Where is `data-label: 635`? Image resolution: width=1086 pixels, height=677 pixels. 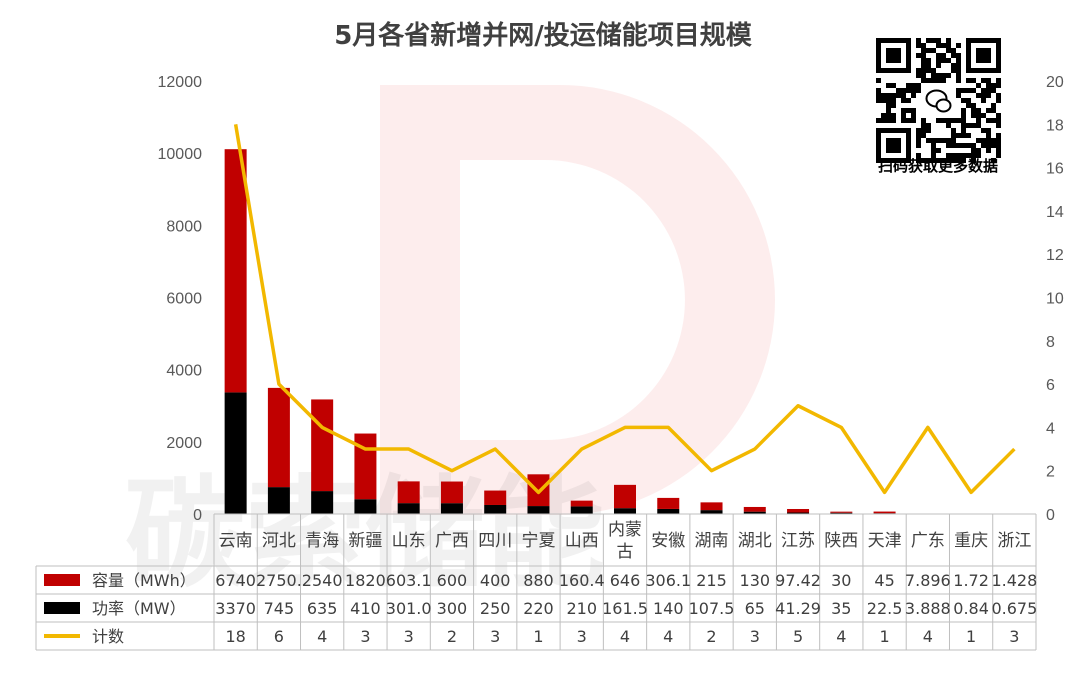
data-label: 635 is located at coordinates (322, 608).